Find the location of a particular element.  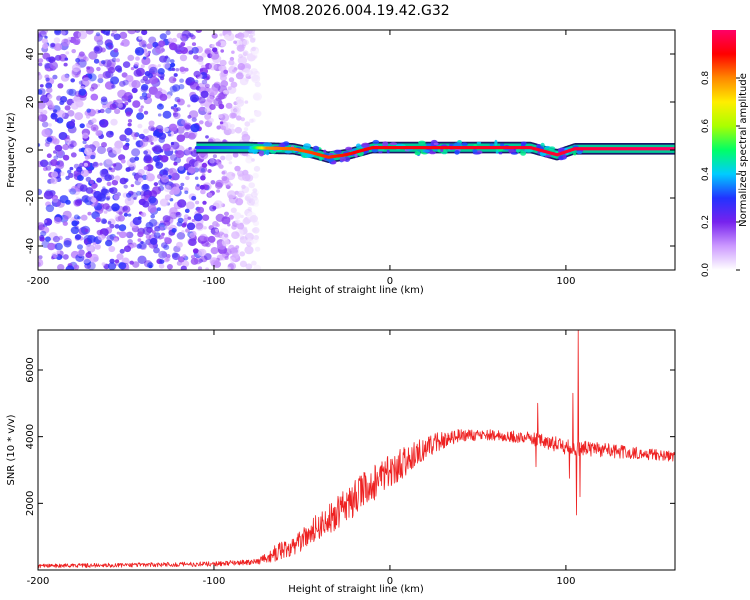

spectrogram-noise is located at coordinates (150, 150).